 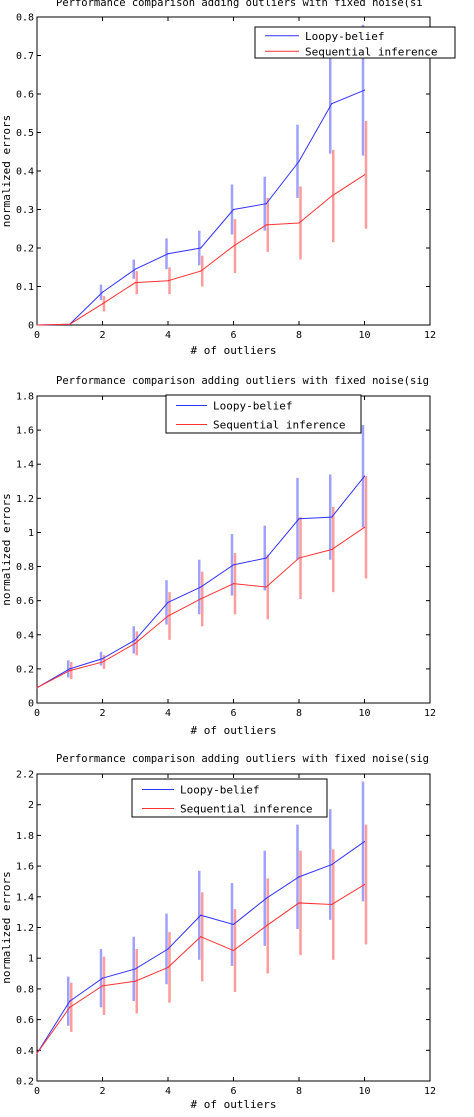 What do you see at coordinates (31, 805) in the screenshot?
I see `y-tick-label: 2` at bounding box center [31, 805].